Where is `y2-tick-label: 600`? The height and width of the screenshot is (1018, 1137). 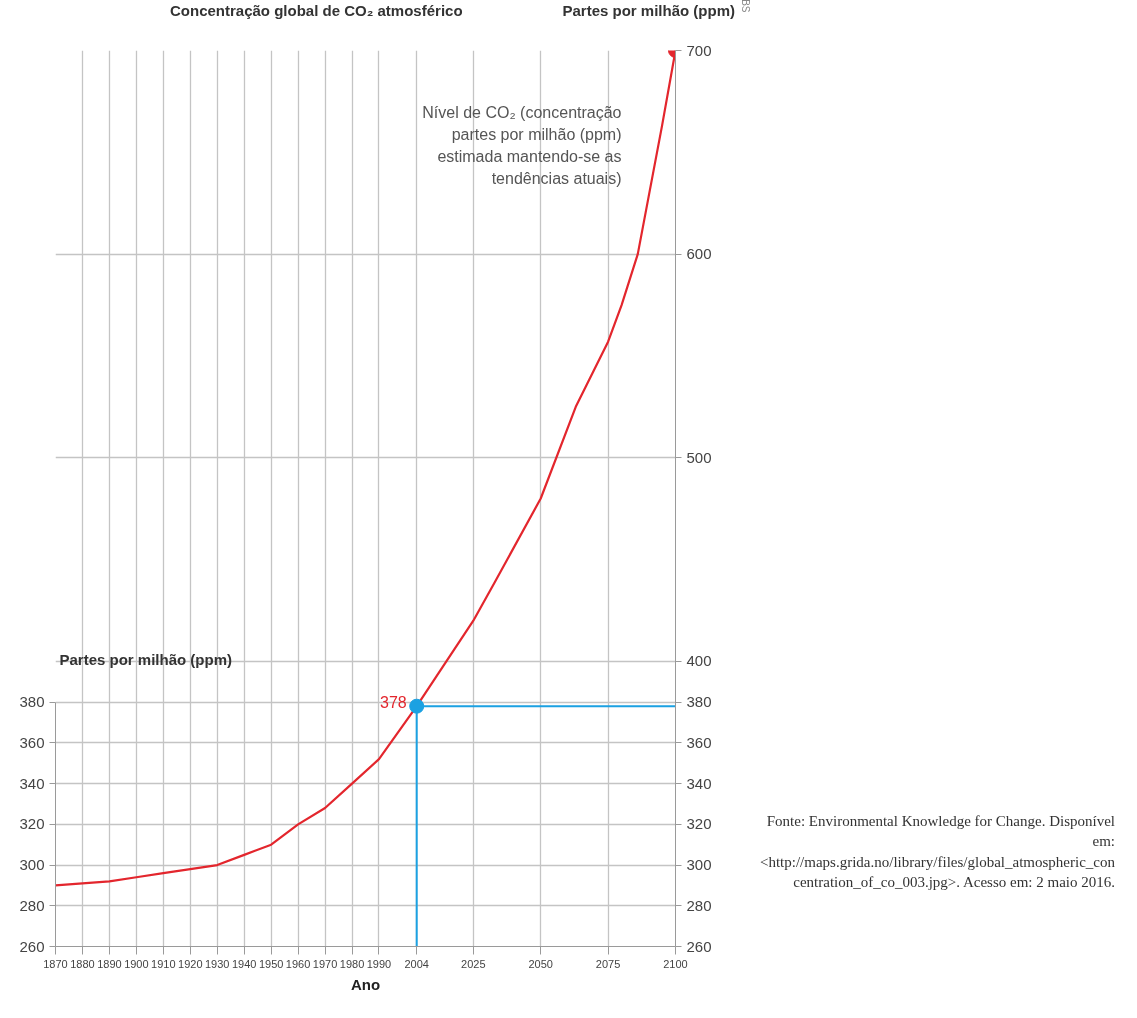 y2-tick-label: 600 is located at coordinates (699, 254).